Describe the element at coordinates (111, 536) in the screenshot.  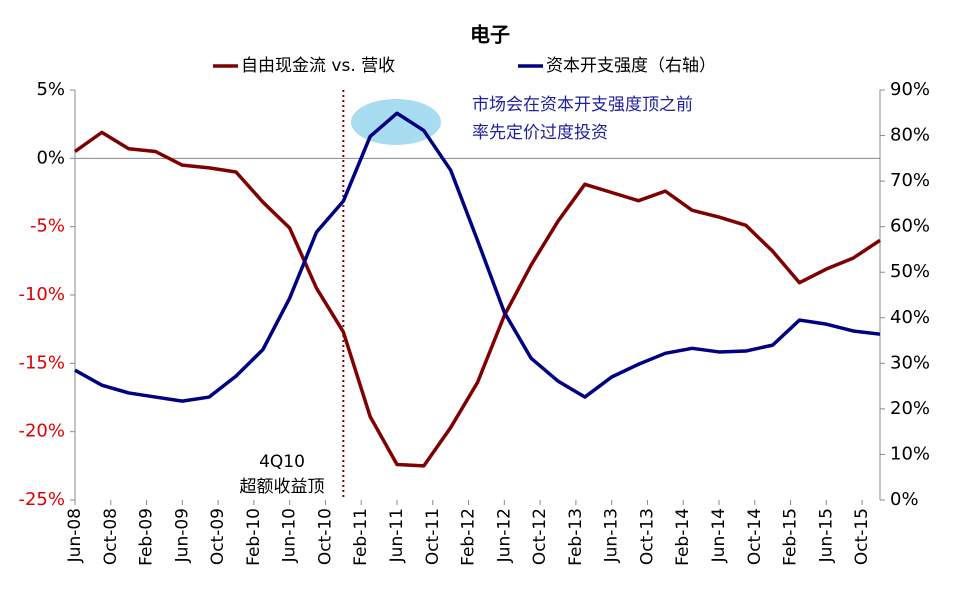
I see `x-tick-label: Oct-08` at that location.